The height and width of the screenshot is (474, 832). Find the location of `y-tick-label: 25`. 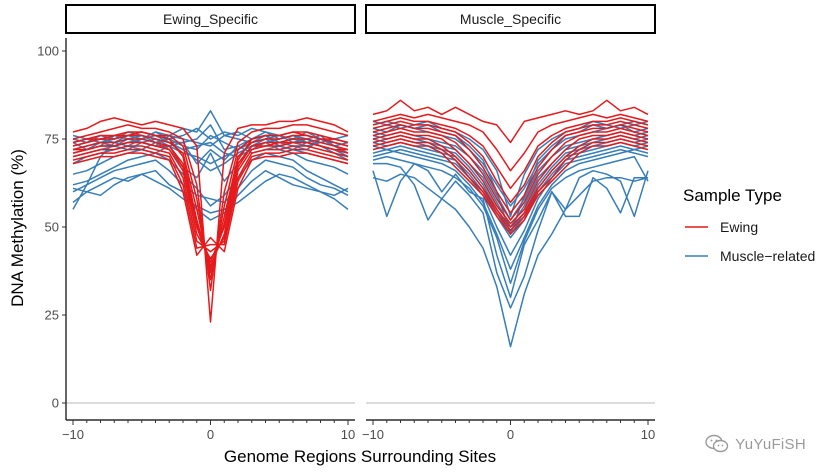

y-tick-label: 25 is located at coordinates (52, 315).